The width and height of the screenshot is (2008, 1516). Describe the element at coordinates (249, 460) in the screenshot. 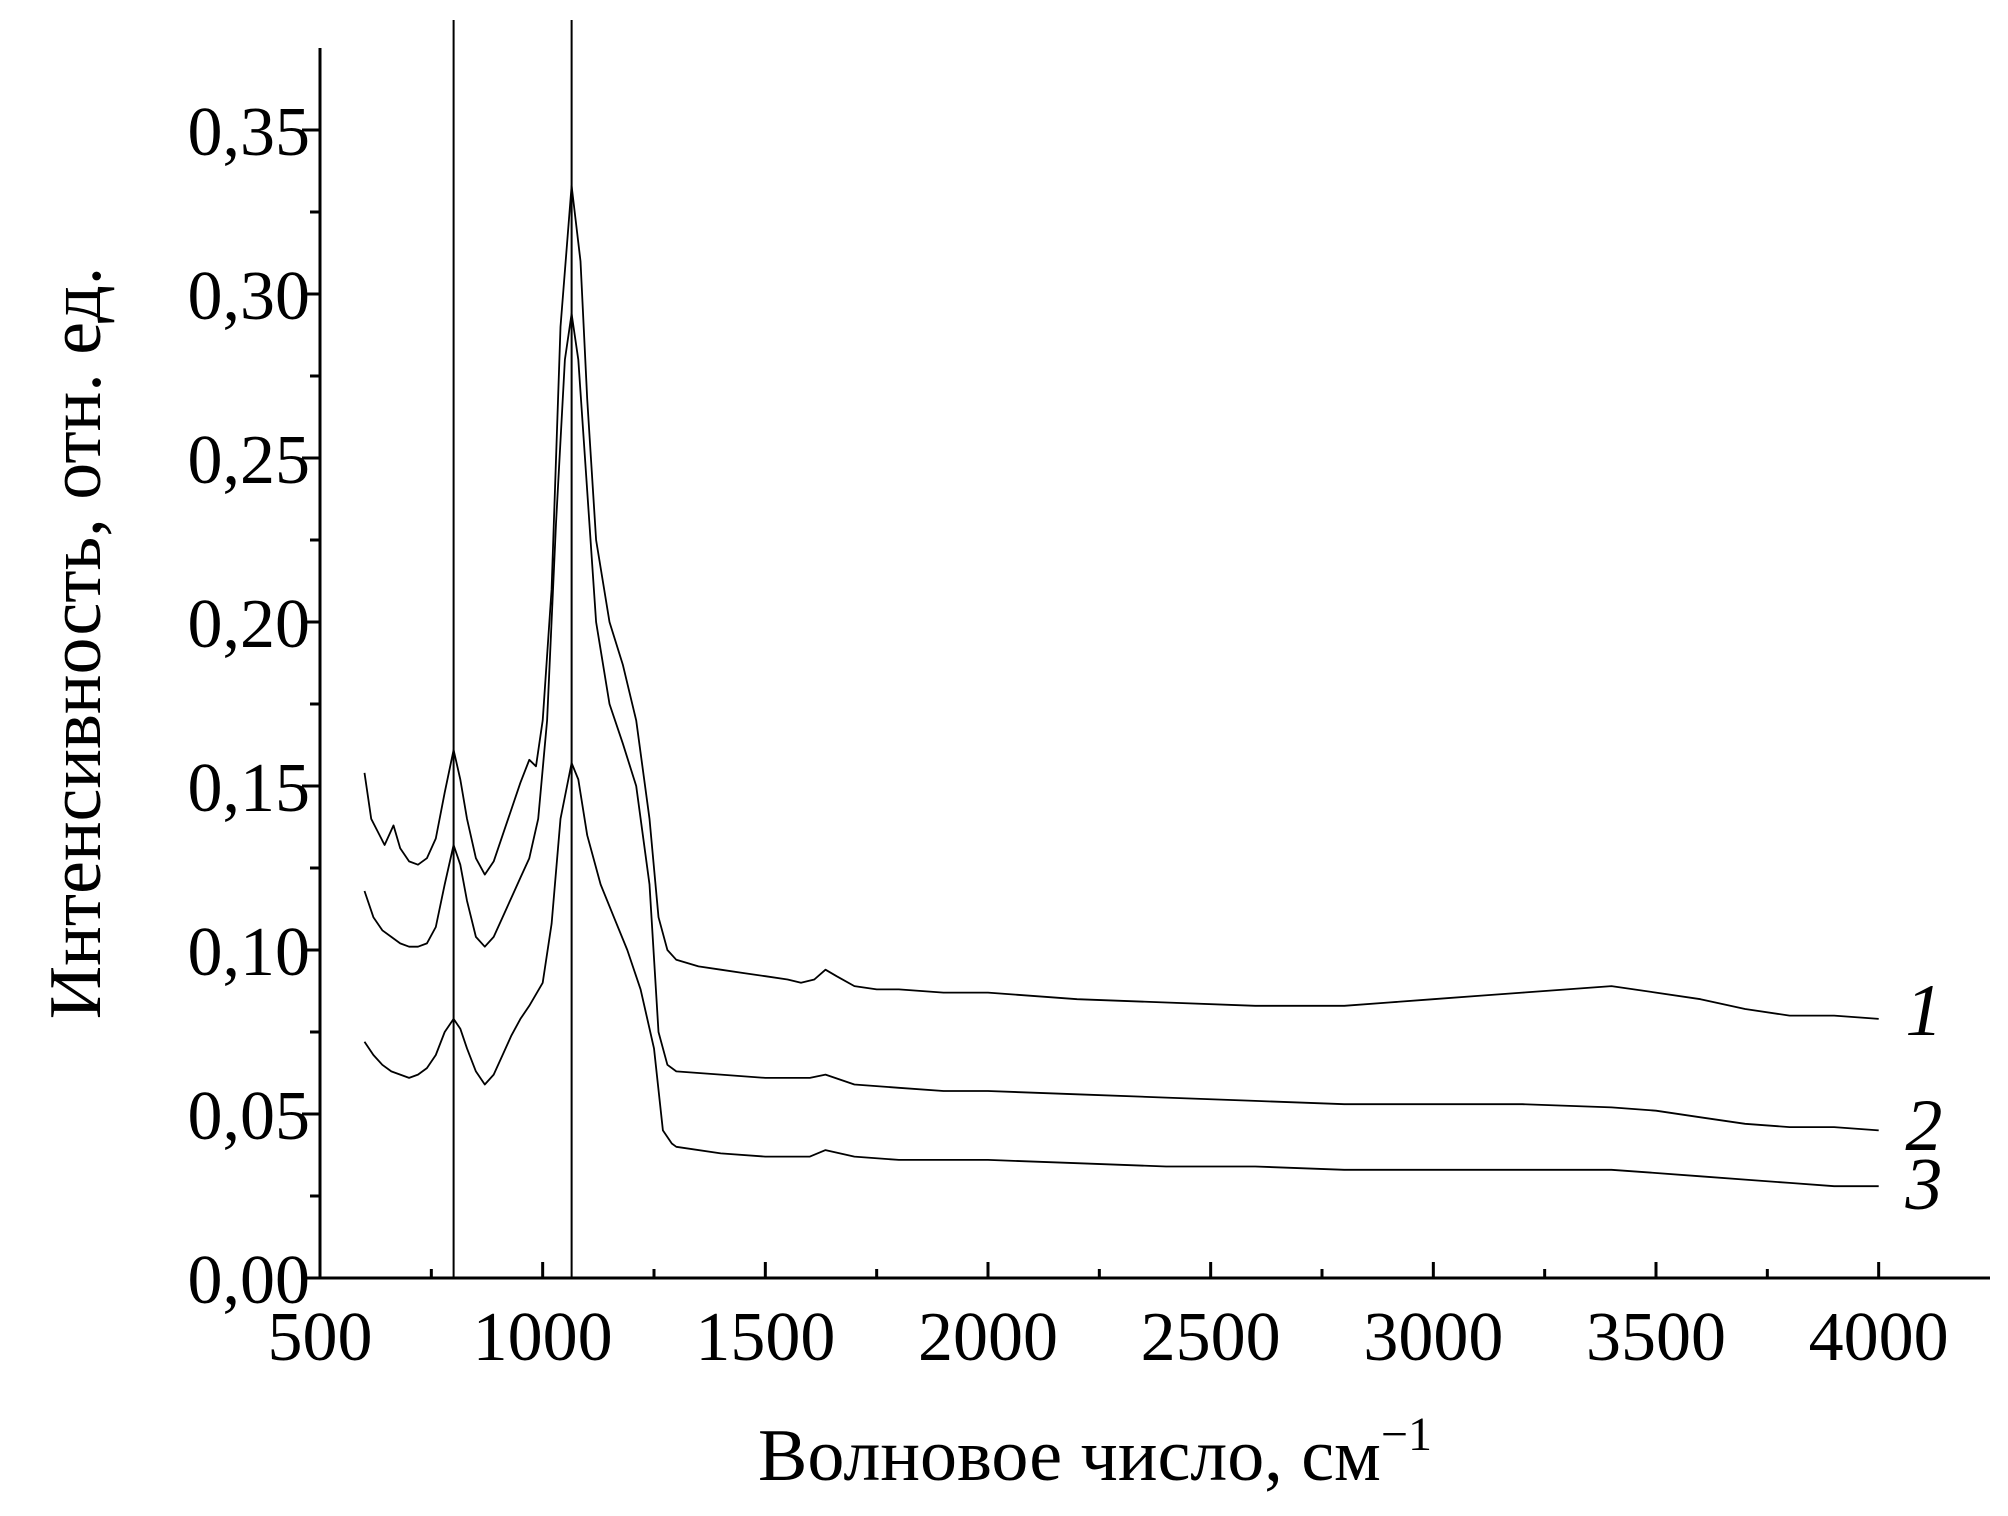

I see `y-tick-label: 0,25` at that location.